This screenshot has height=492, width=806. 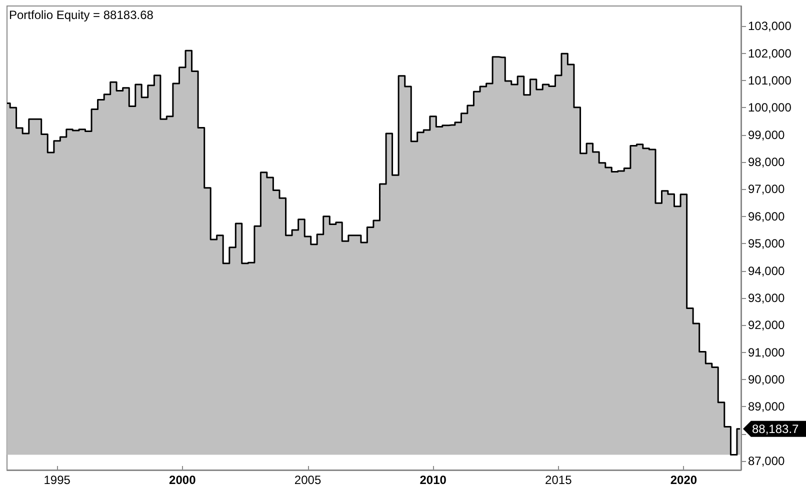 I want to click on y-tick-label: 98,000, so click(x=767, y=162).